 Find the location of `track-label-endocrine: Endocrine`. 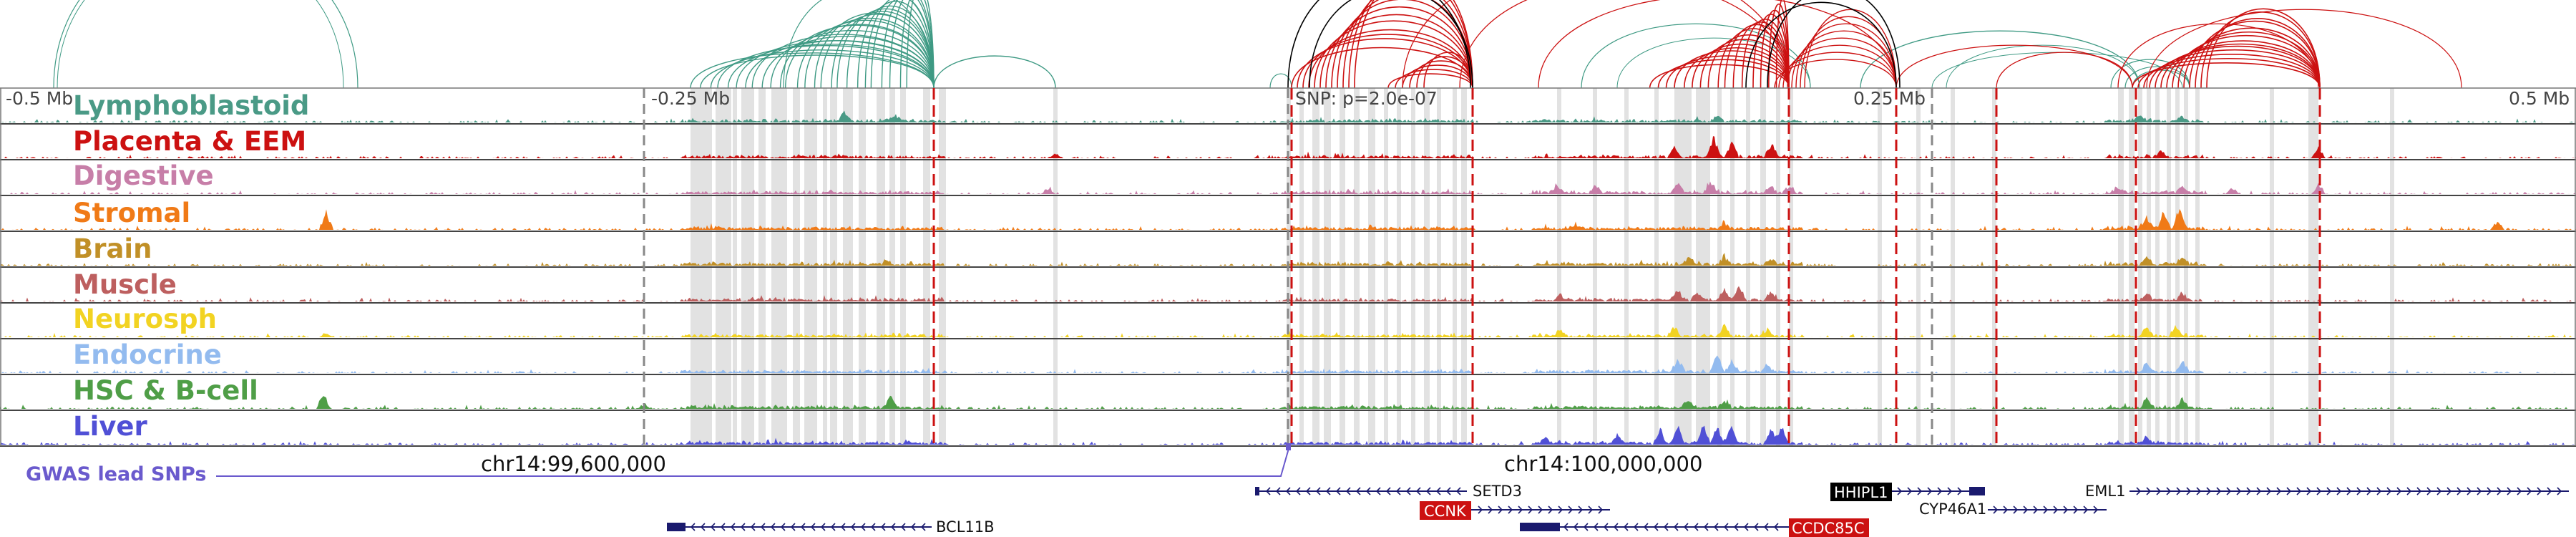

track-label-endocrine: Endocrine is located at coordinates (147, 354).